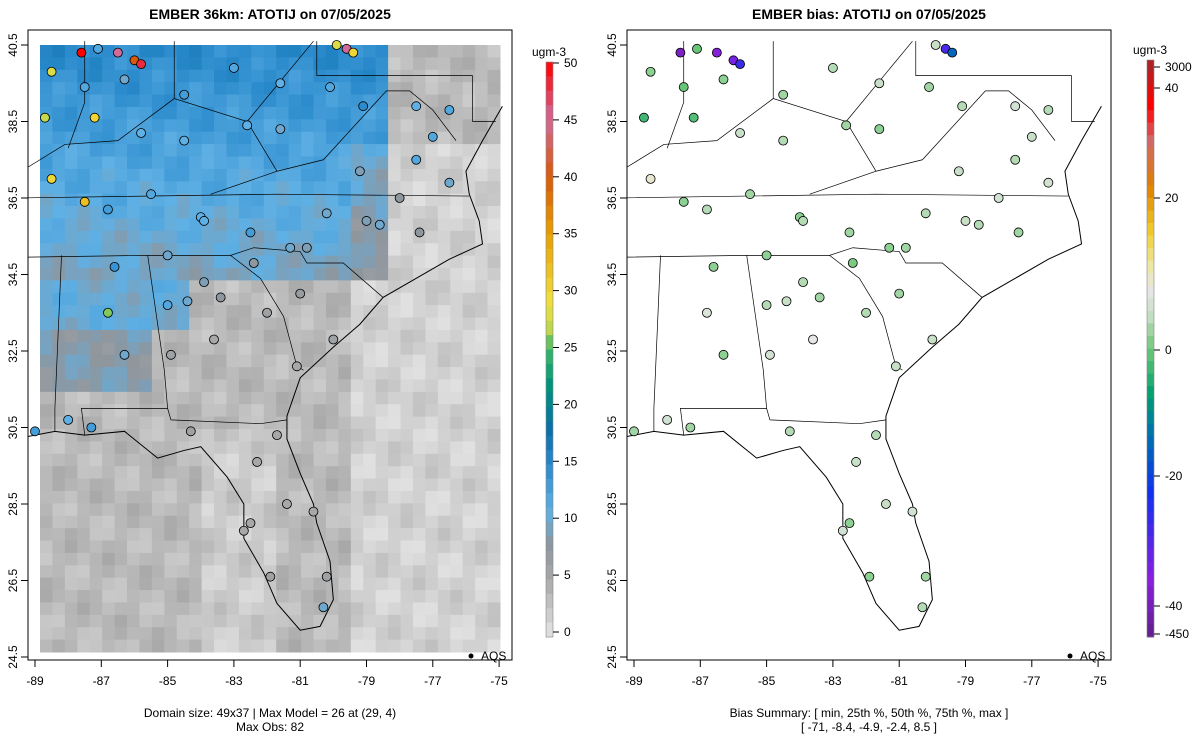 This screenshot has height=750, width=1200. I want to click on x-tick-label: -75, so click(1098, 681).